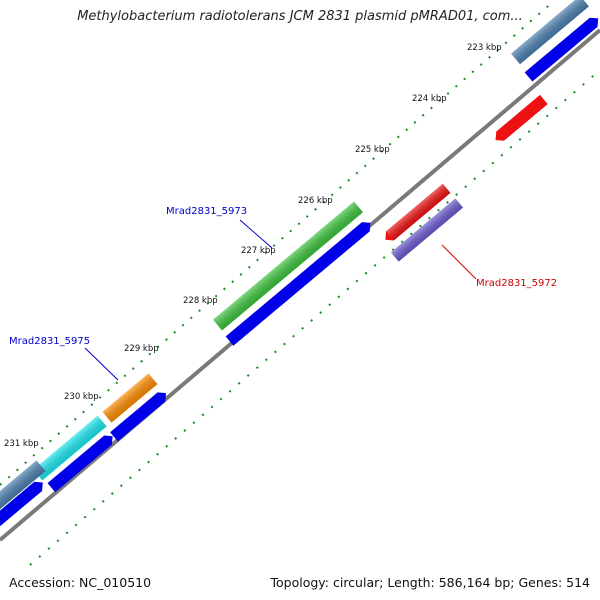 This screenshot has height=600, width=600. What do you see at coordinates (200, 301) in the screenshot?
I see `tick-label: 228 kbp` at bounding box center [200, 301].